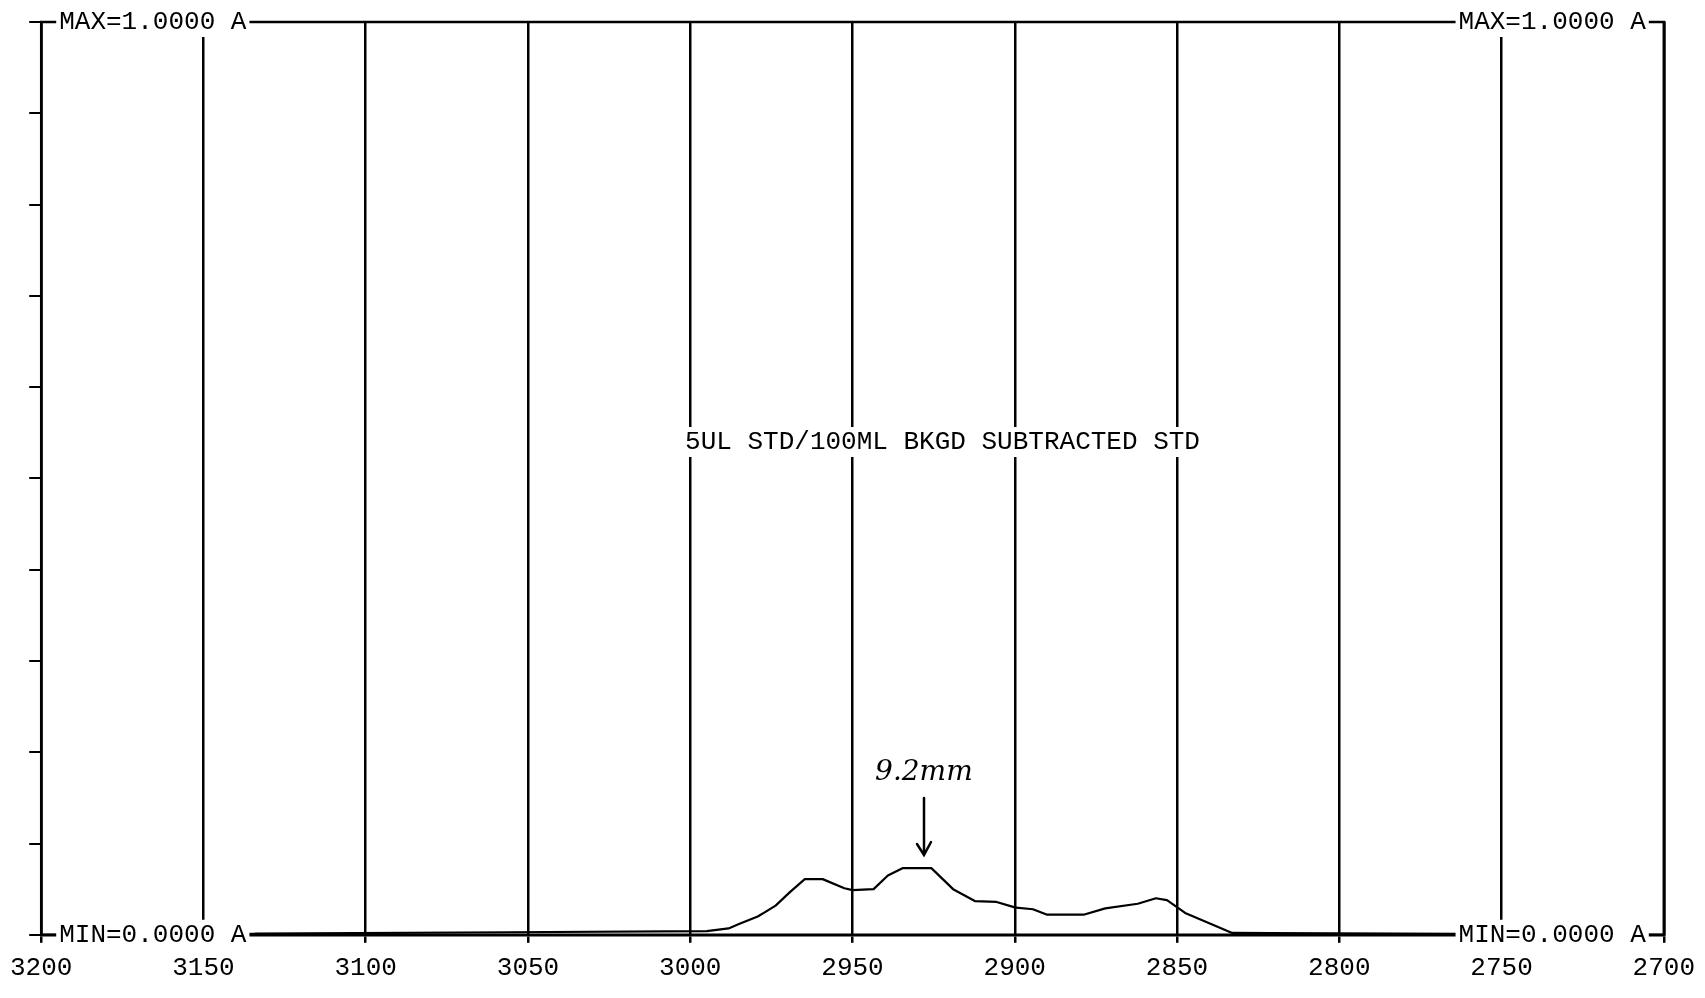  What do you see at coordinates (852, 968) in the screenshot?
I see `x-tick-label: 2950` at bounding box center [852, 968].